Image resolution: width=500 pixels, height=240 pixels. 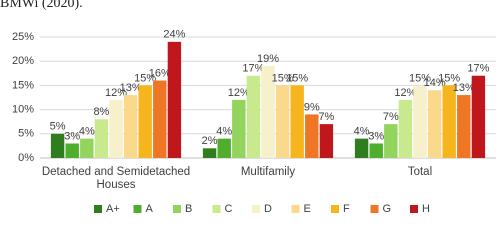 I want to click on y-tick-label: 0%, so click(x=26, y=158).